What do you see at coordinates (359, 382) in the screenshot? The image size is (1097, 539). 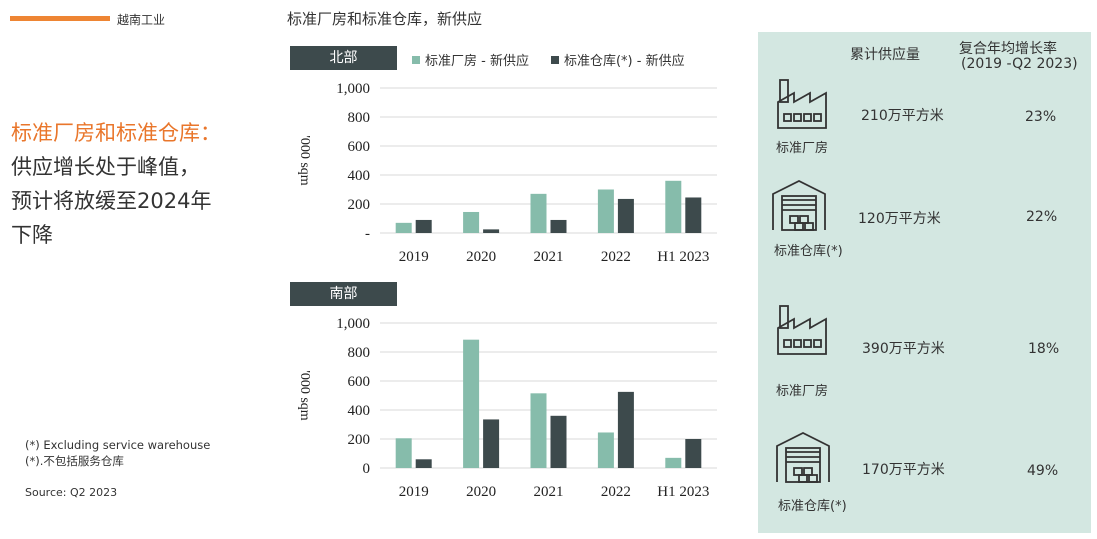 I see `south-ytick-label: 600` at bounding box center [359, 382].